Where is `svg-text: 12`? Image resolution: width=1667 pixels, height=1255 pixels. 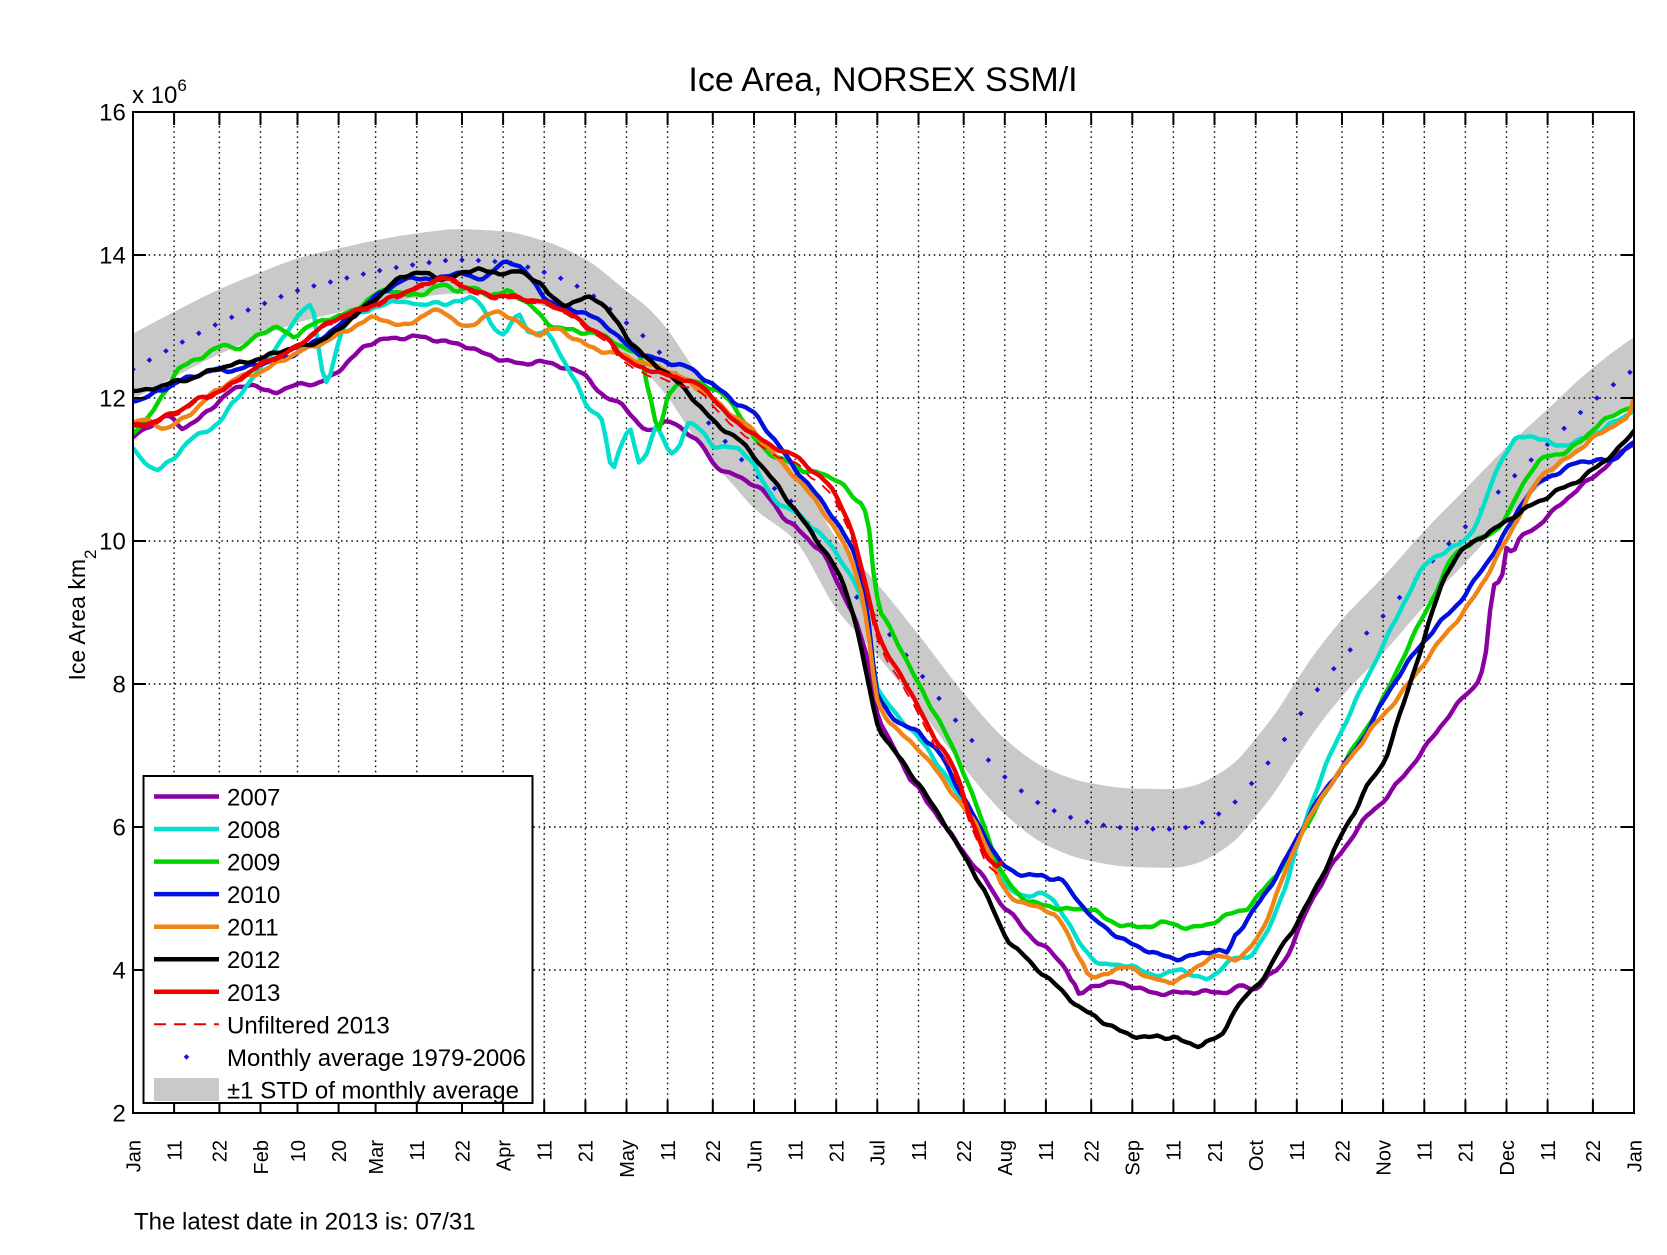
svg-text: 12 is located at coordinates (112, 399).